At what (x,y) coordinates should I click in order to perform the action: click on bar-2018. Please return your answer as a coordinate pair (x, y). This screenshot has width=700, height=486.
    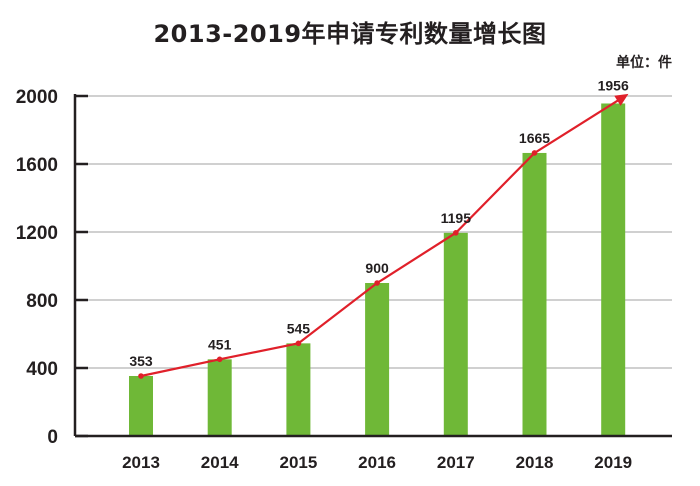
    Looking at the image, I should click on (535, 294).